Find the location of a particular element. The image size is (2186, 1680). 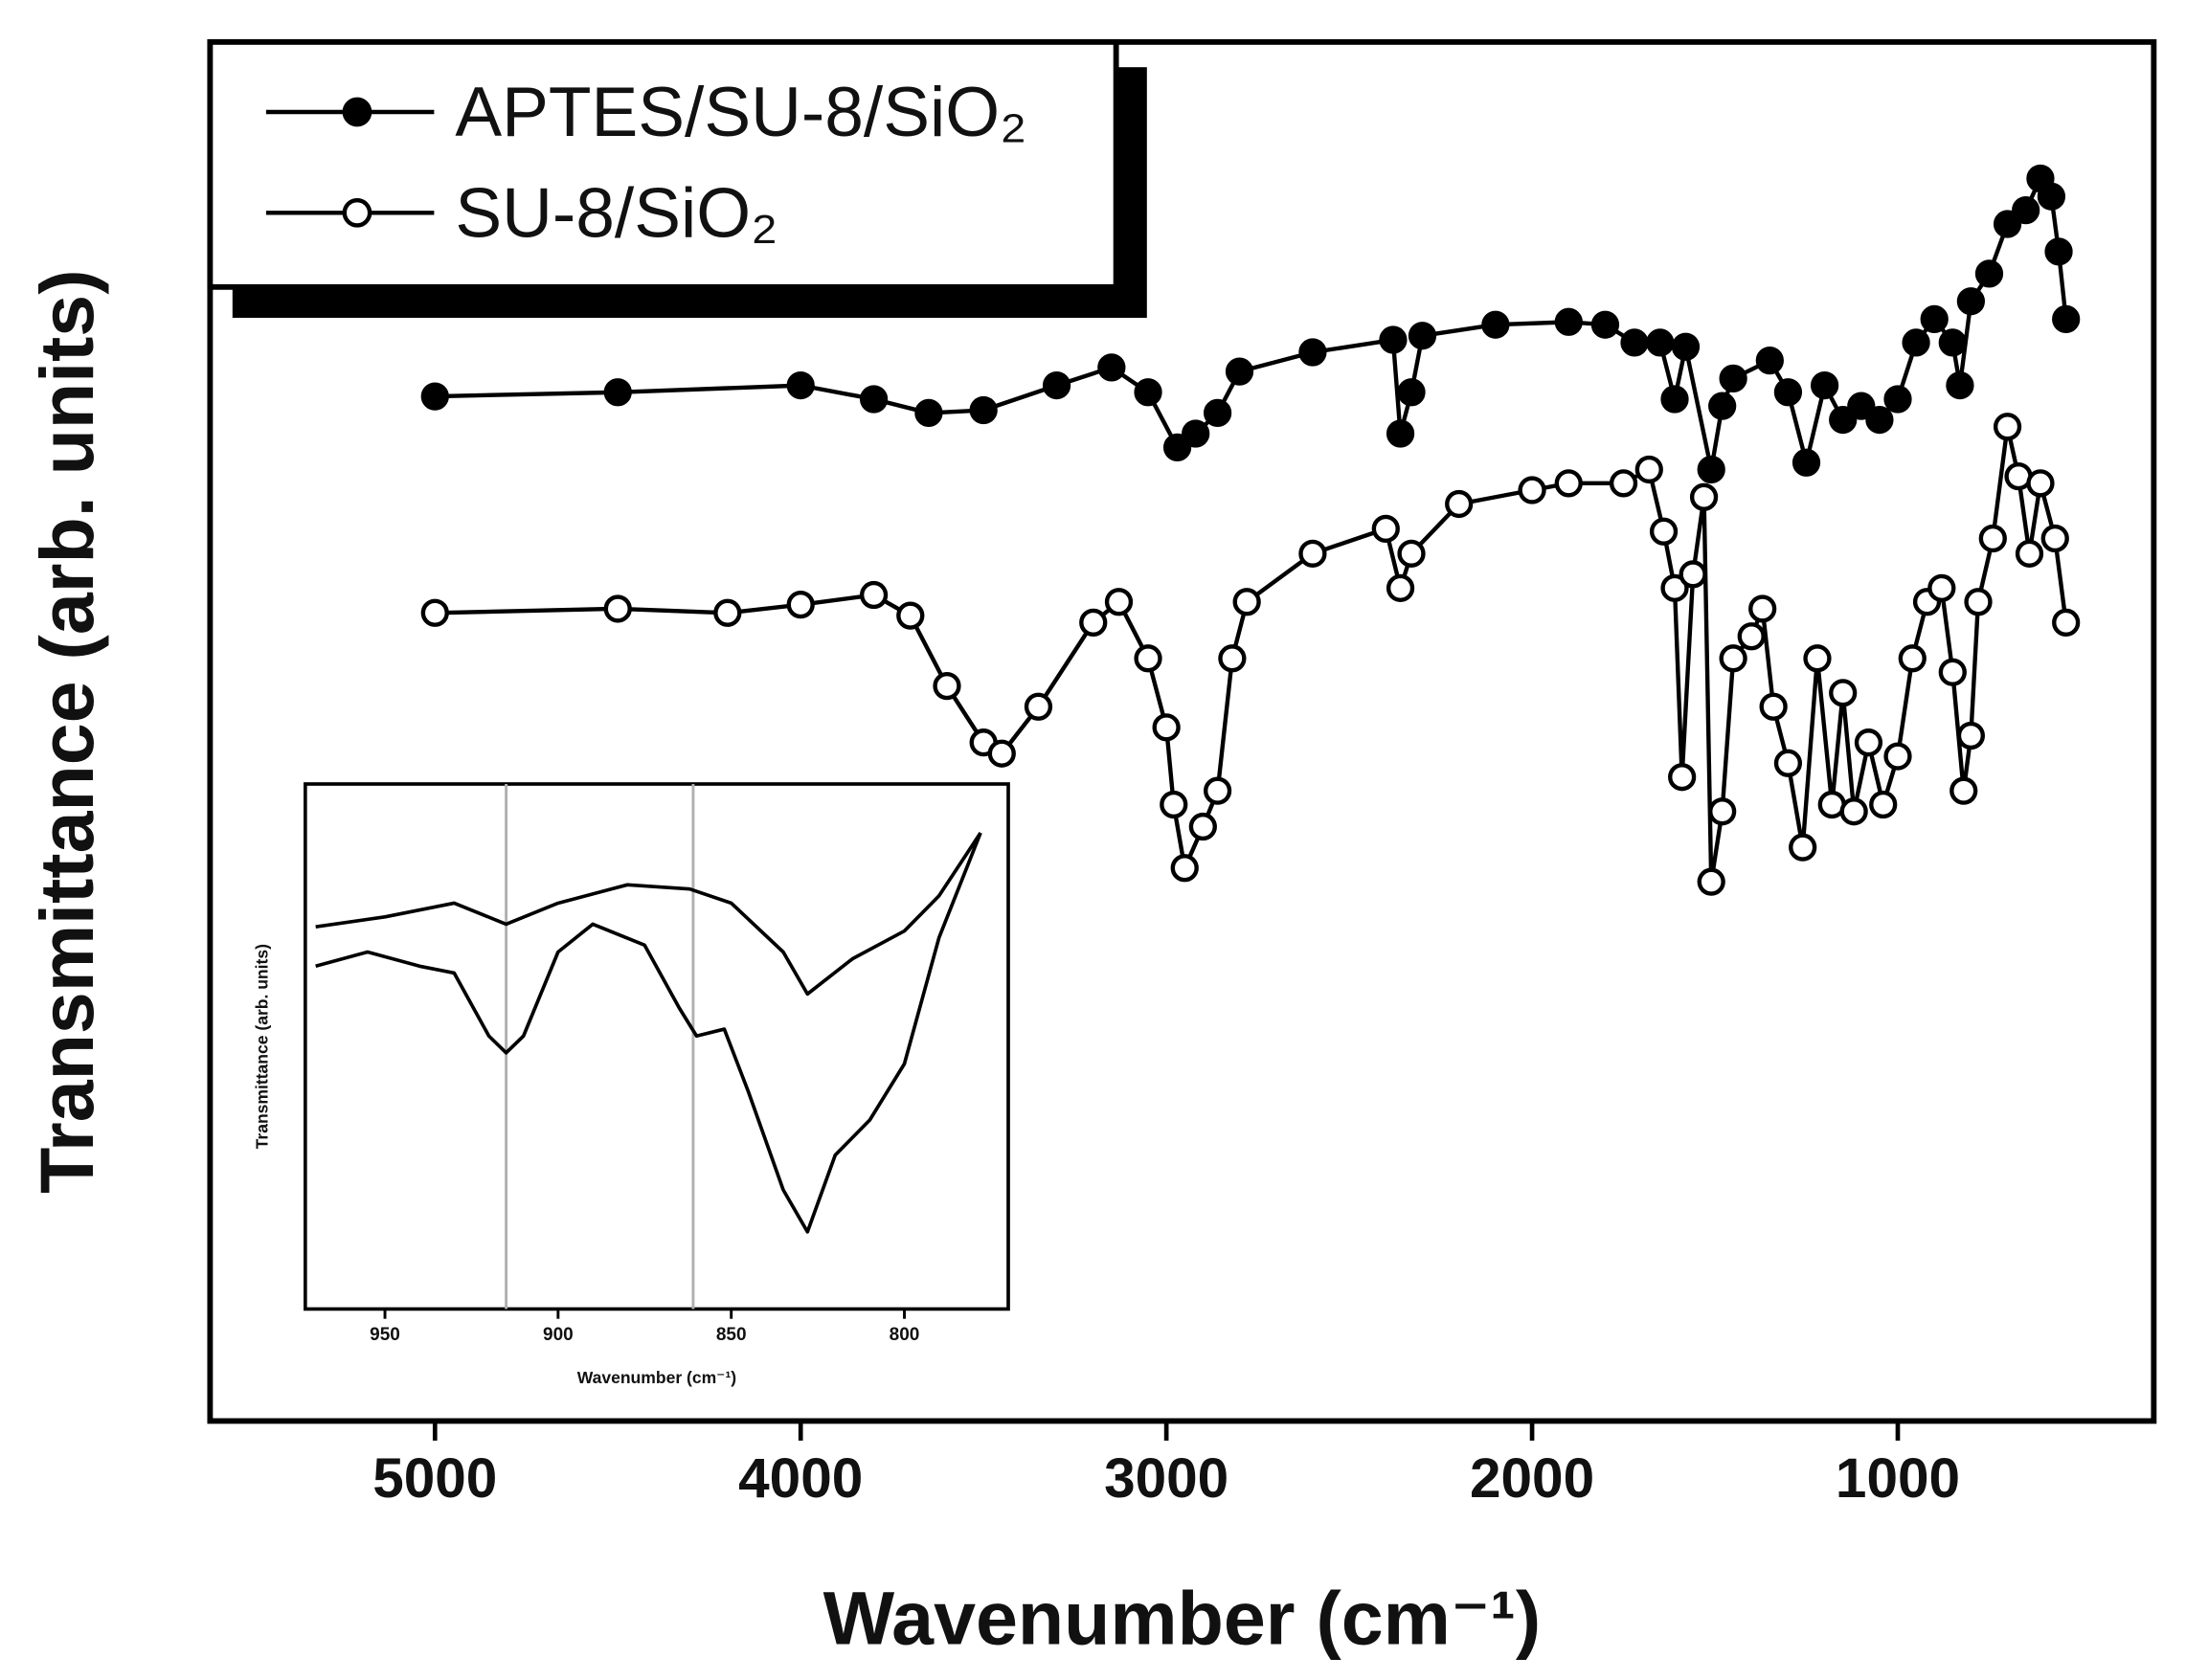

x-tick-label: 900 is located at coordinates (559, 1335).